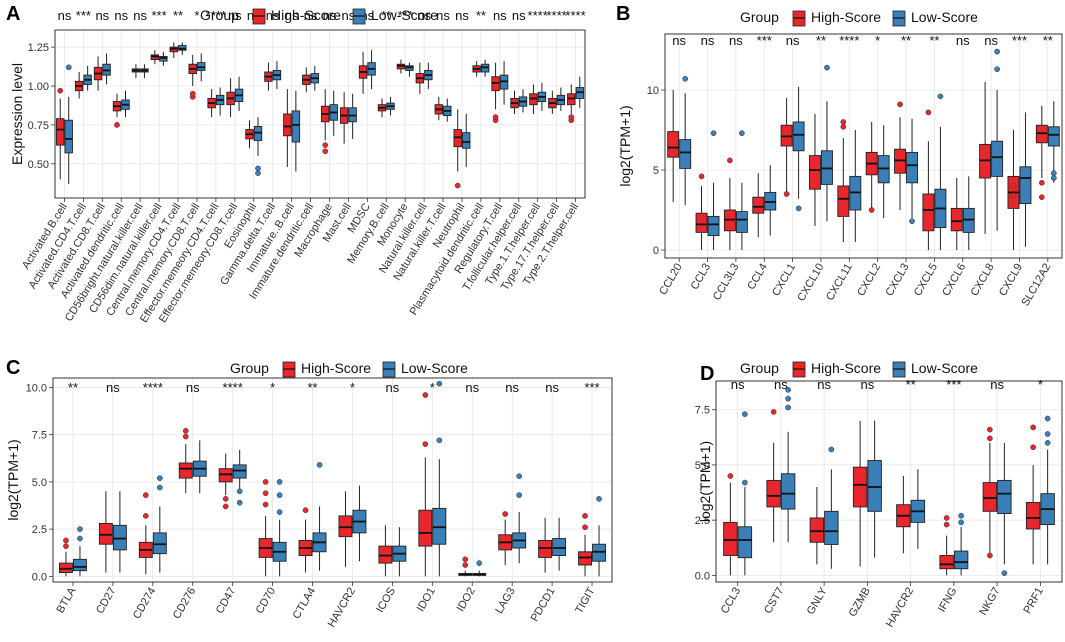  What do you see at coordinates (702, 466) in the screenshot?
I see `y-tick-label: 5.0` at bounding box center [702, 466].